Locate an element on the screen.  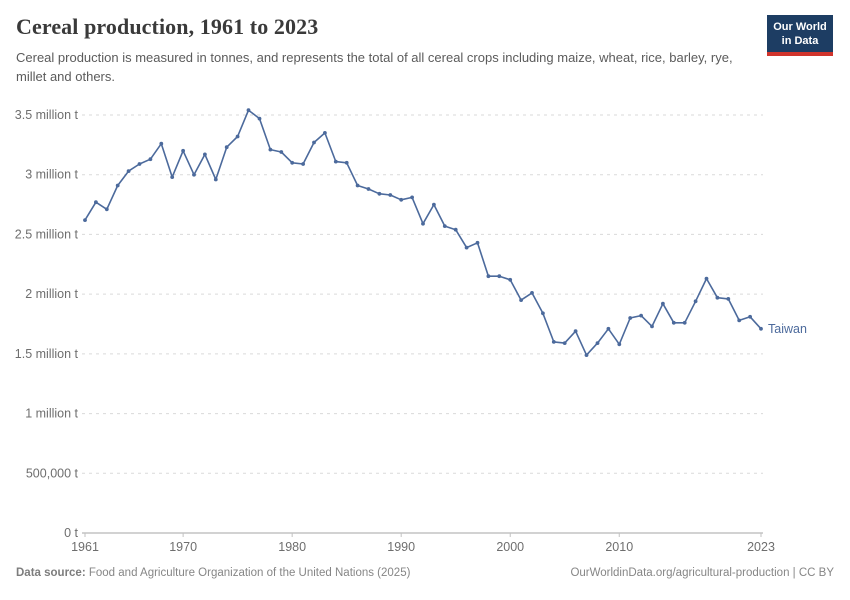
y-tick-label: 0 t is located at coordinates (71, 533).